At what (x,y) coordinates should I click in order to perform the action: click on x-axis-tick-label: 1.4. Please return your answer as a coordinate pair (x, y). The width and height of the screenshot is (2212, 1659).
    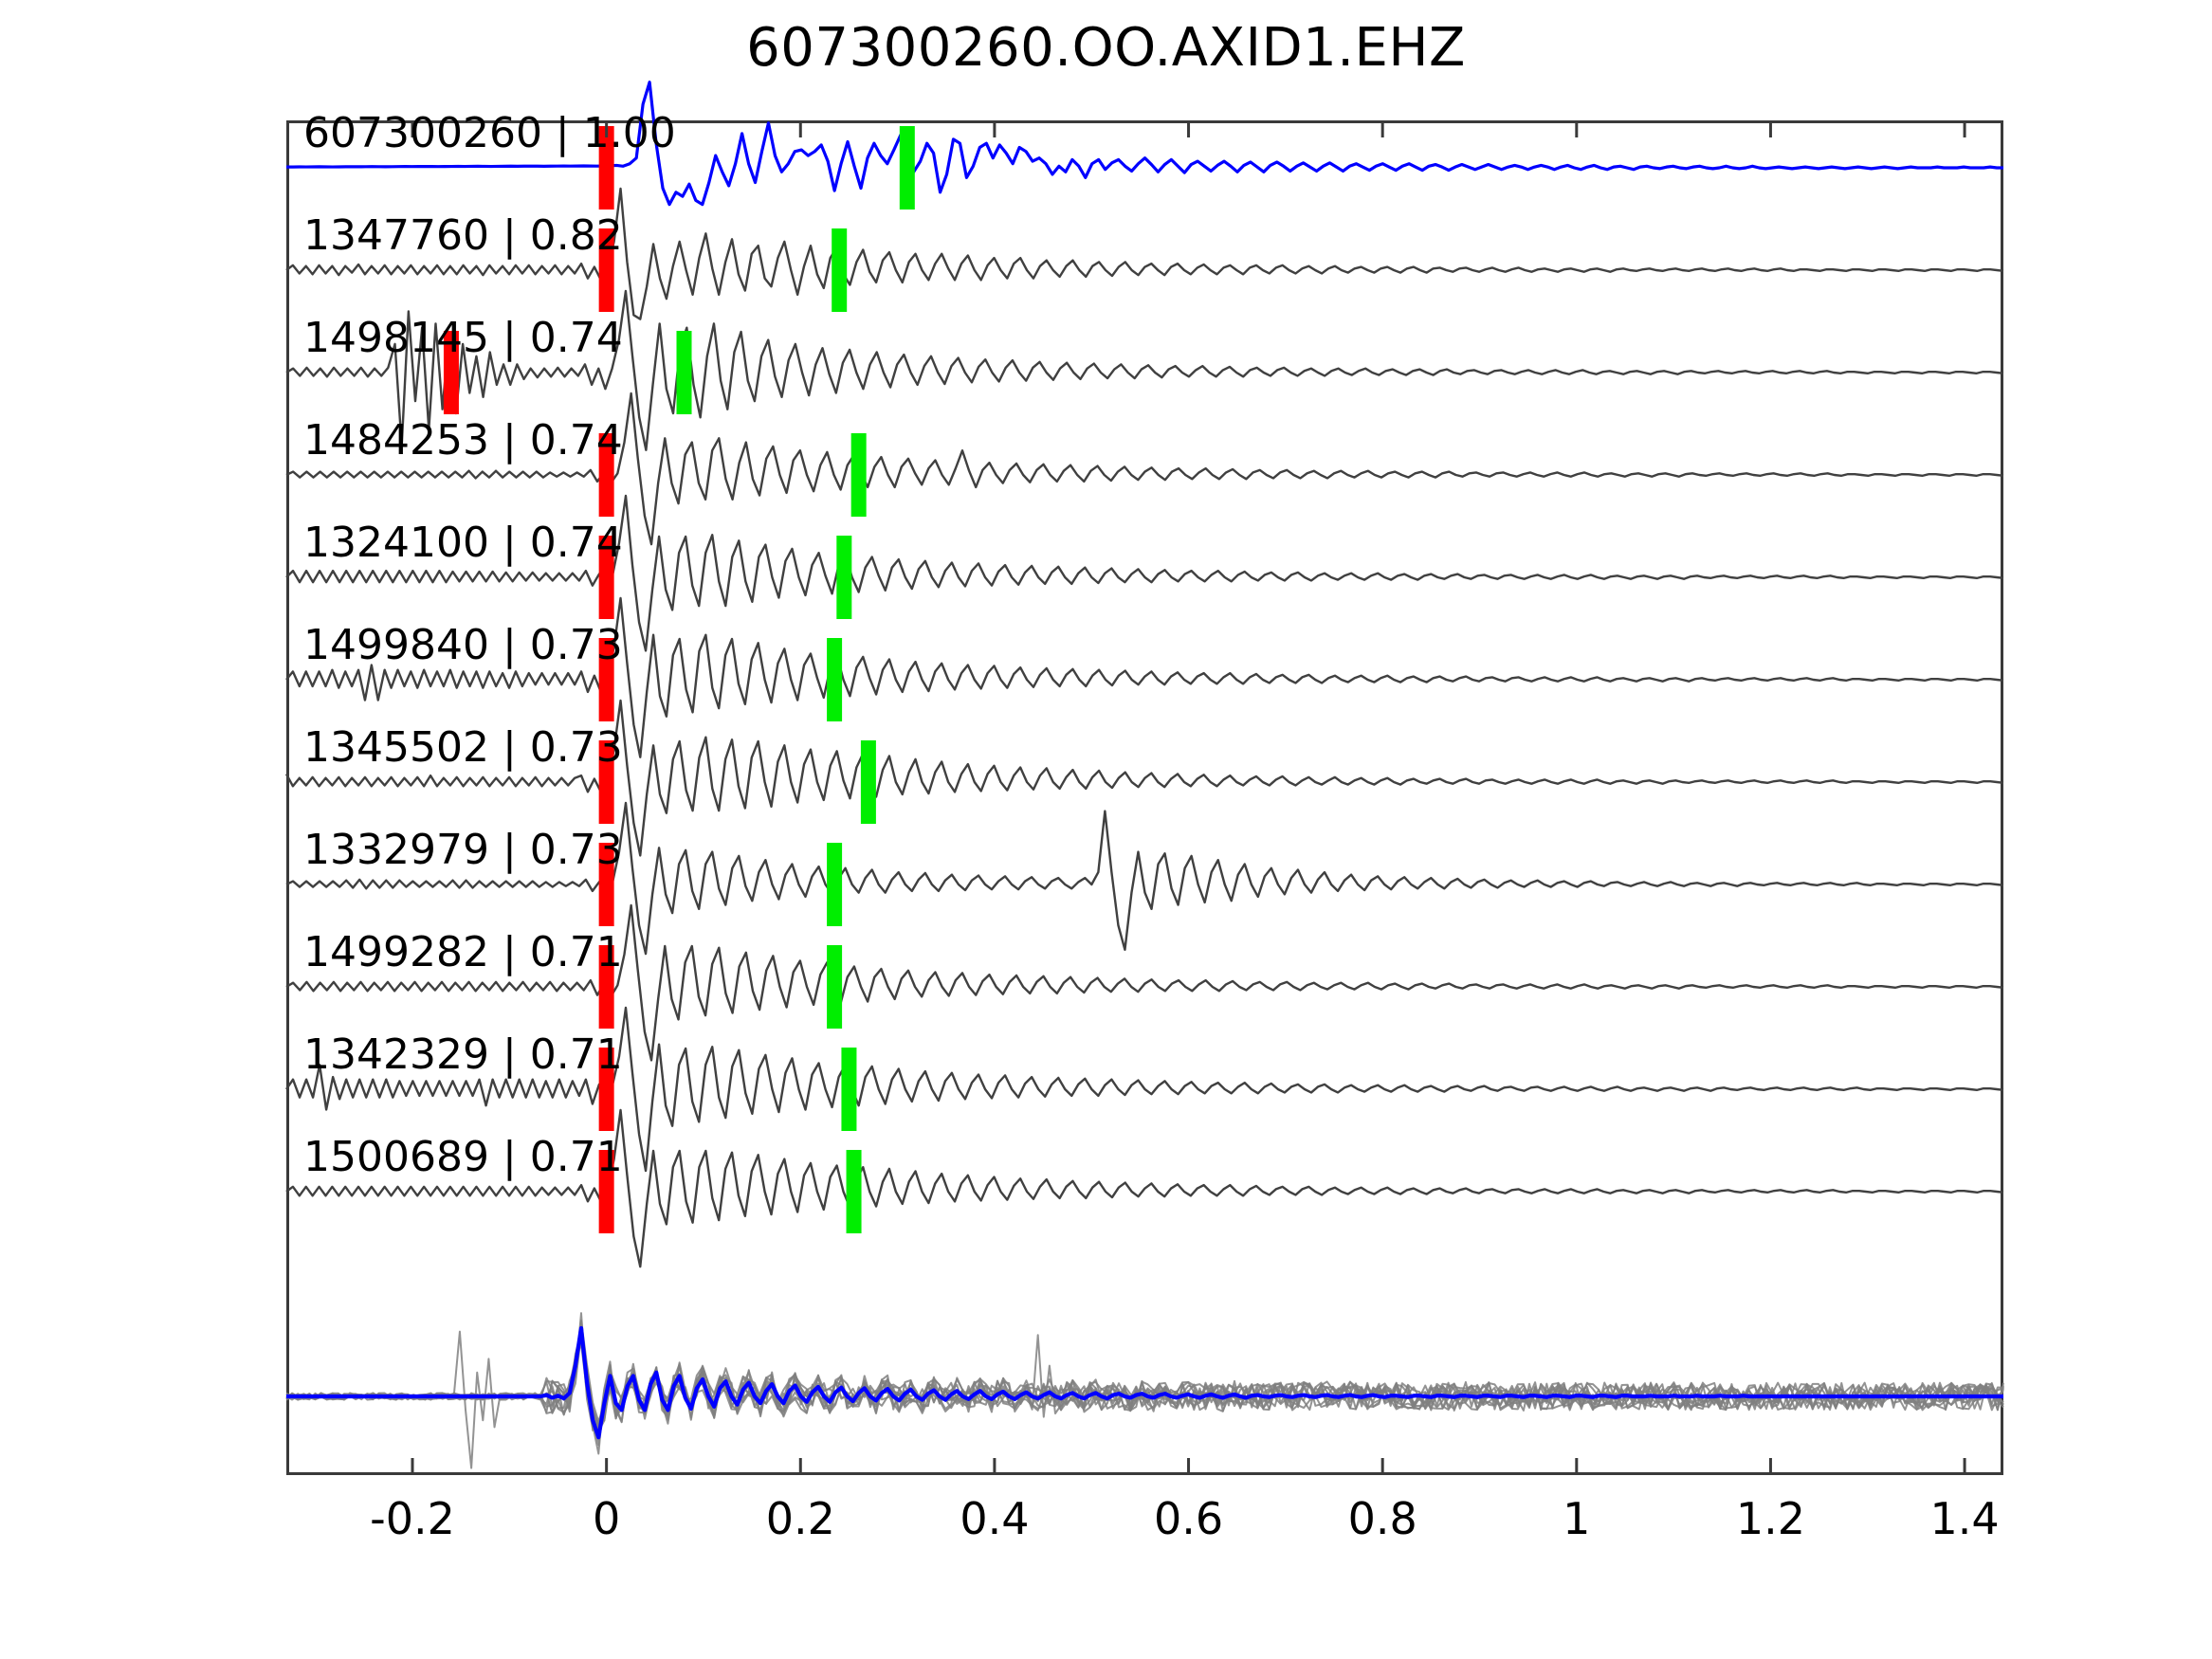
    Looking at the image, I should click on (1964, 1518).